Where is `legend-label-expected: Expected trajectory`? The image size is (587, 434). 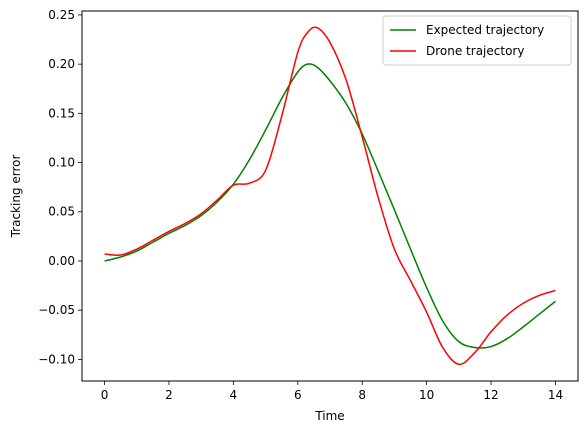 legend-label-expected: Expected trajectory is located at coordinates (485, 30).